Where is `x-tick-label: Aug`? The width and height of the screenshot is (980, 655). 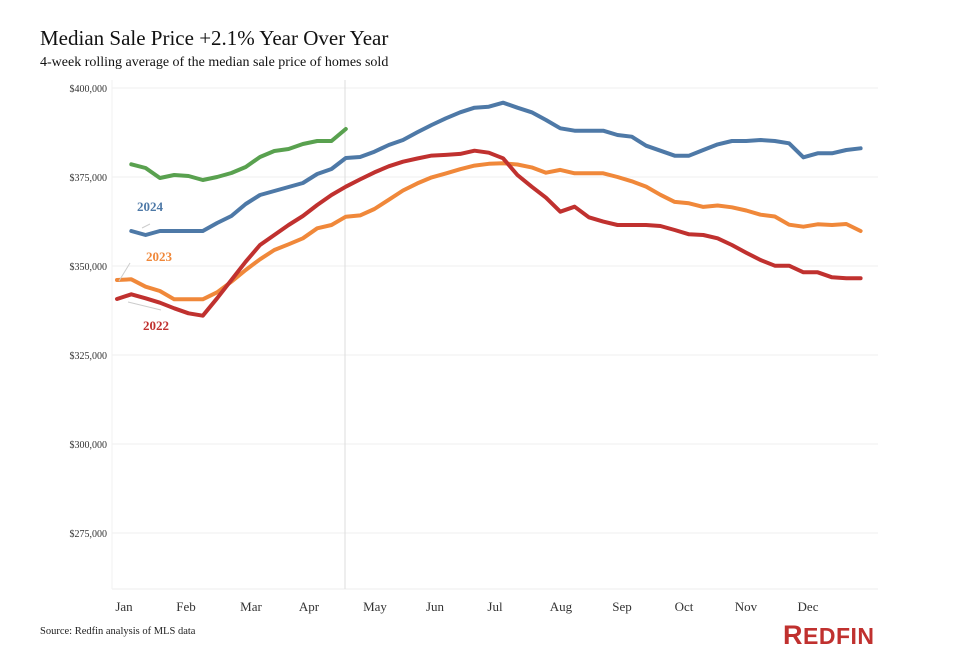
x-tick-label: Aug is located at coordinates (561, 606).